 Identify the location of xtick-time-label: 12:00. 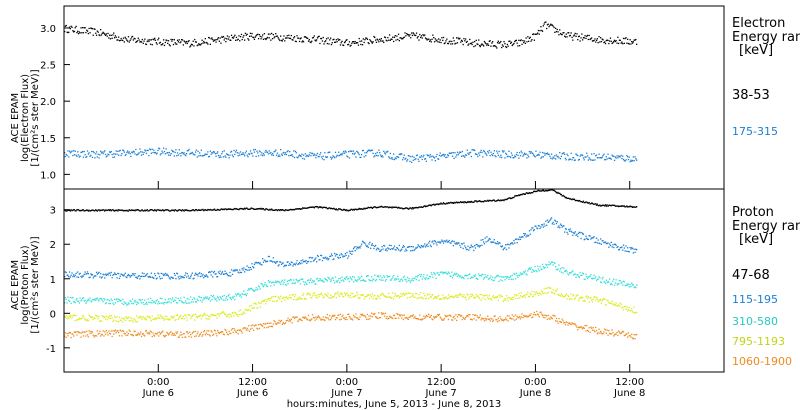
(629, 382).